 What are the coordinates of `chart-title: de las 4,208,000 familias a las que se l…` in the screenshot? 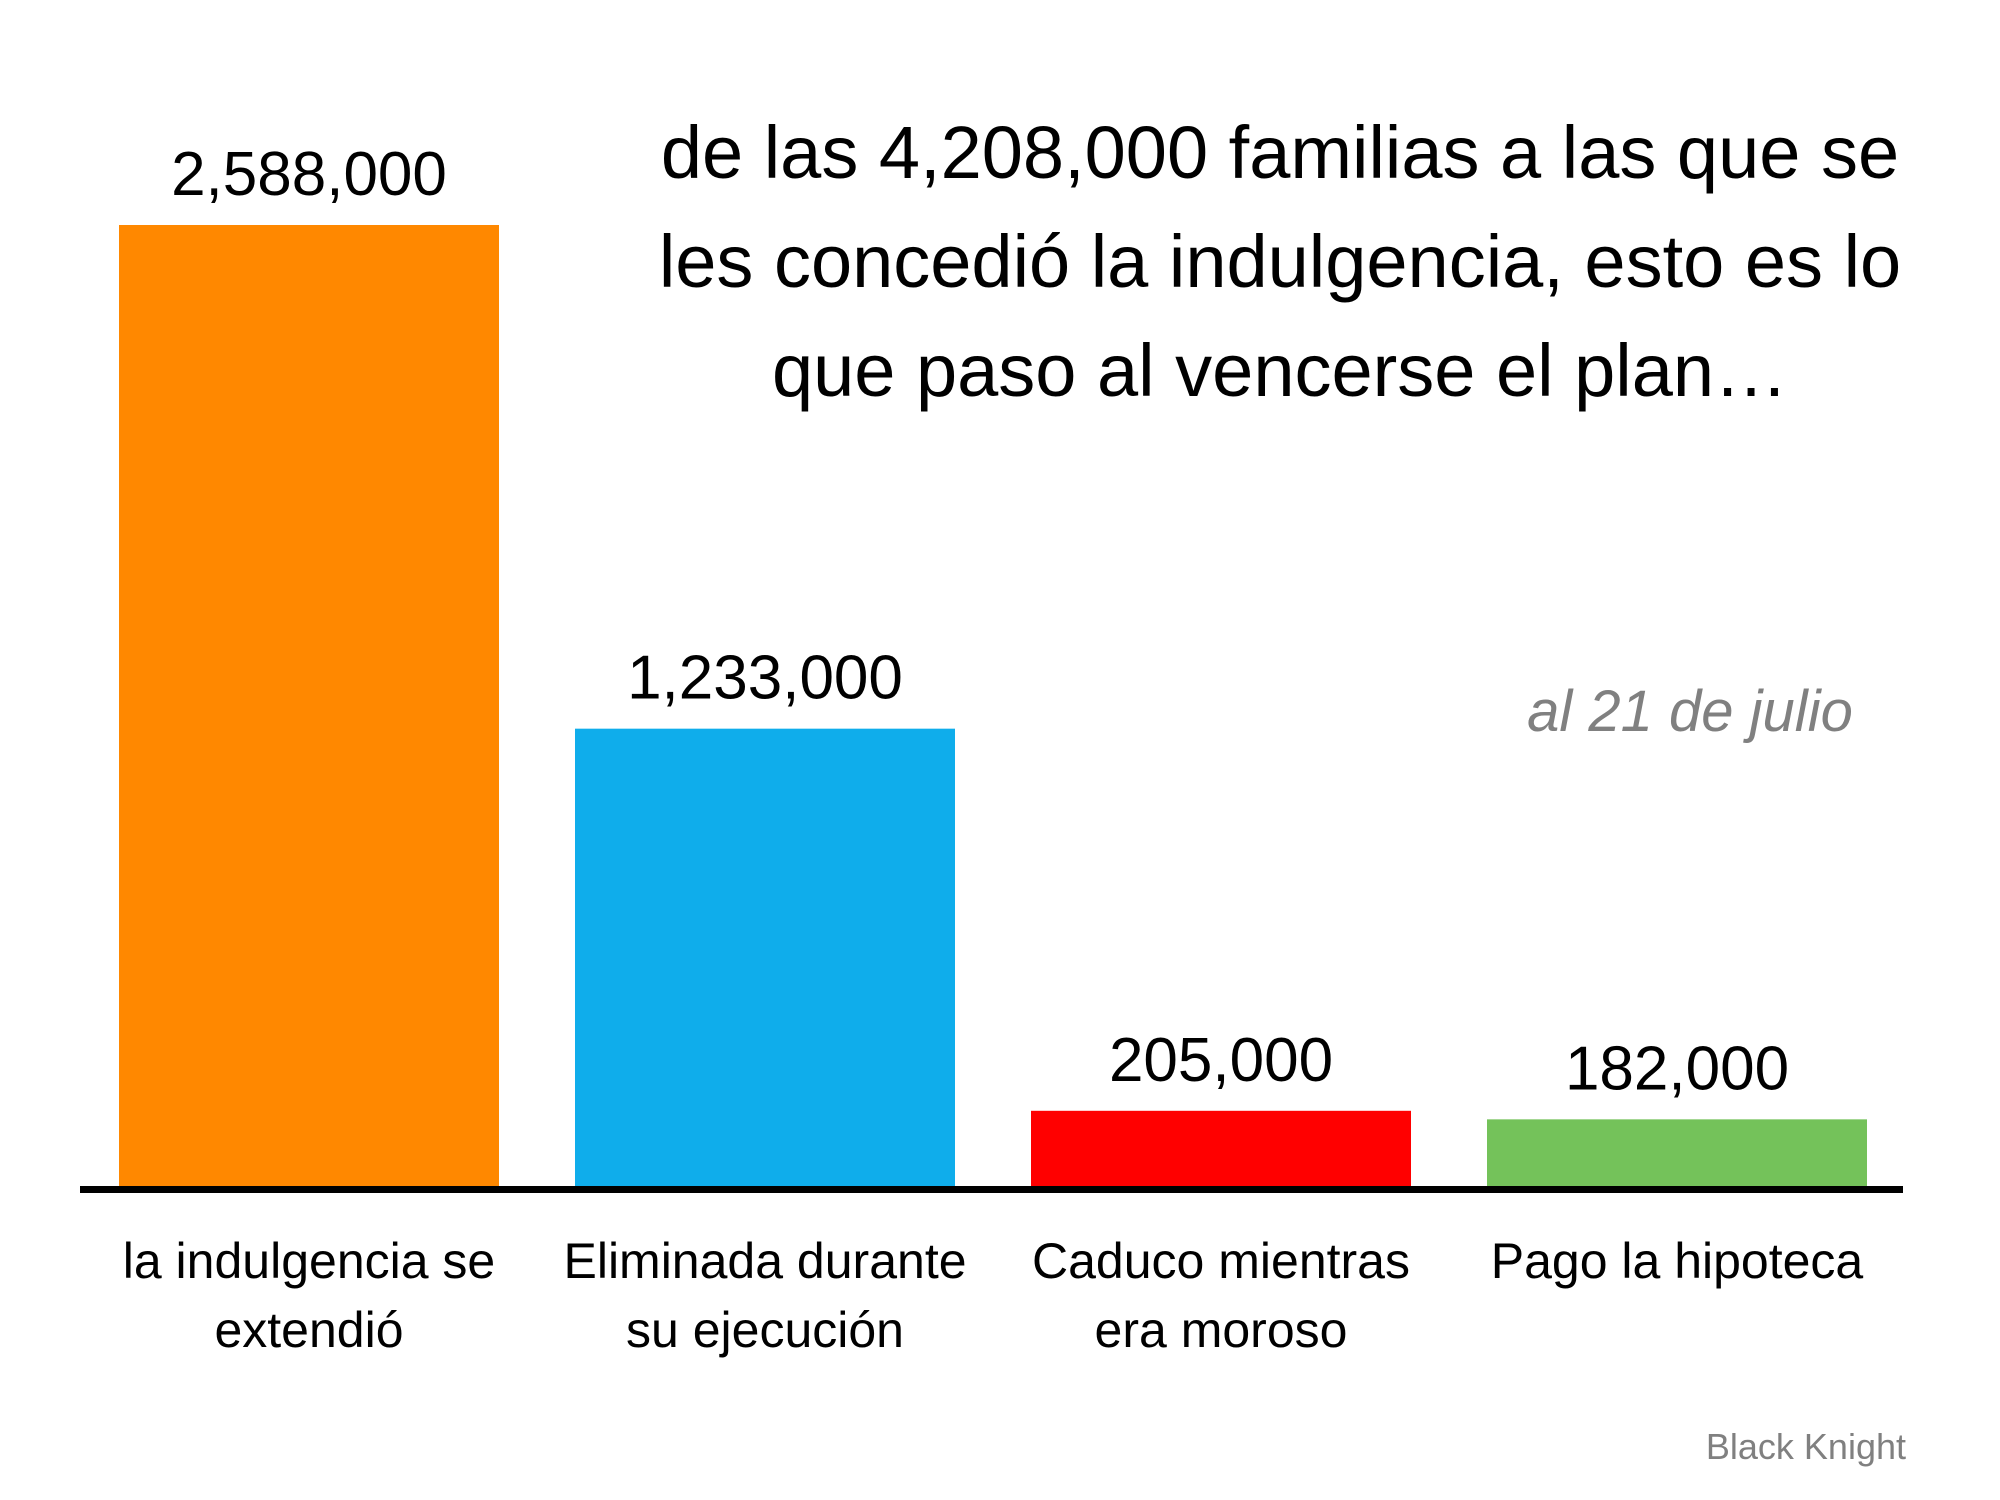 It's located at (1280, 261).